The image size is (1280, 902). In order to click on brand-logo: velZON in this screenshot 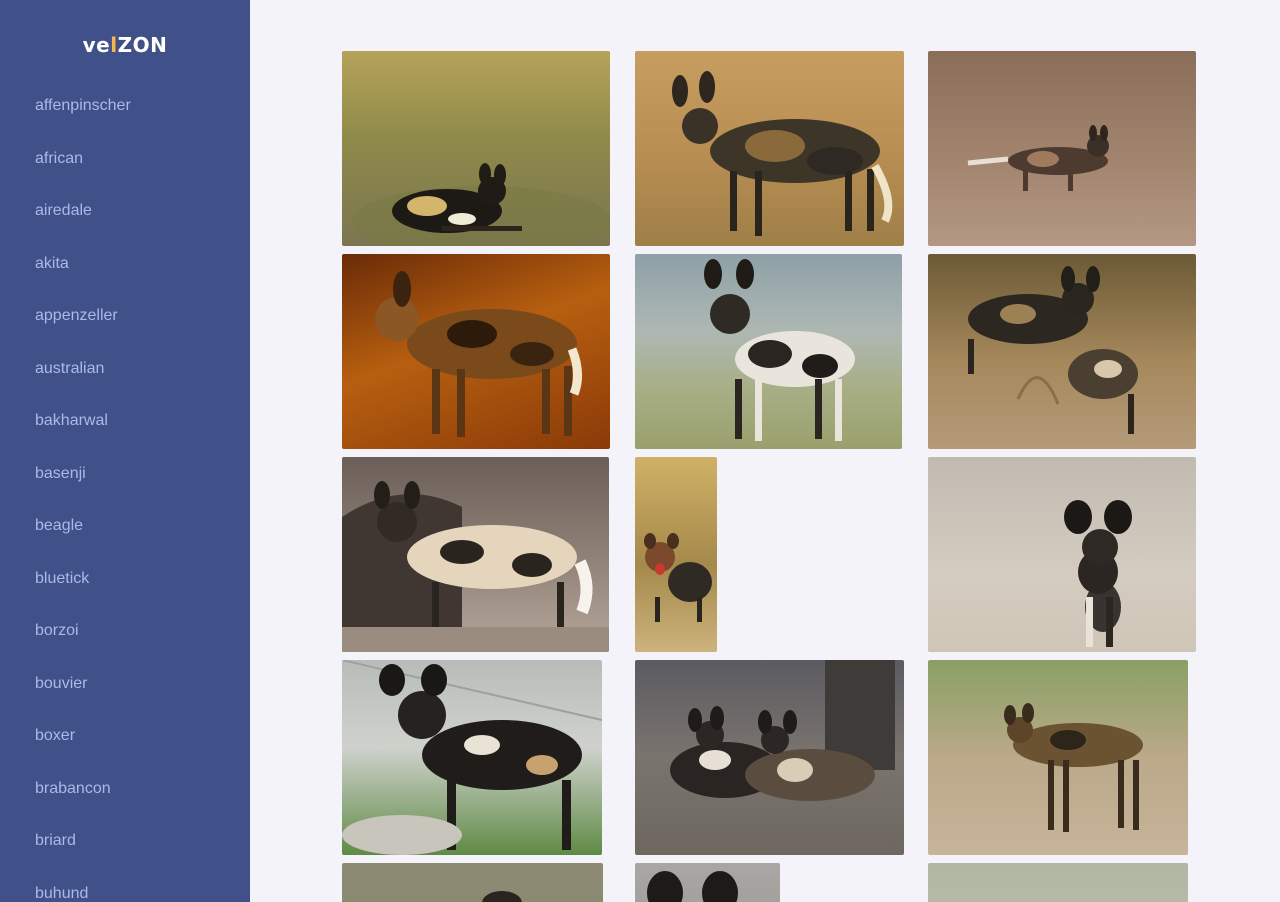, I will do `click(125, 45)`.